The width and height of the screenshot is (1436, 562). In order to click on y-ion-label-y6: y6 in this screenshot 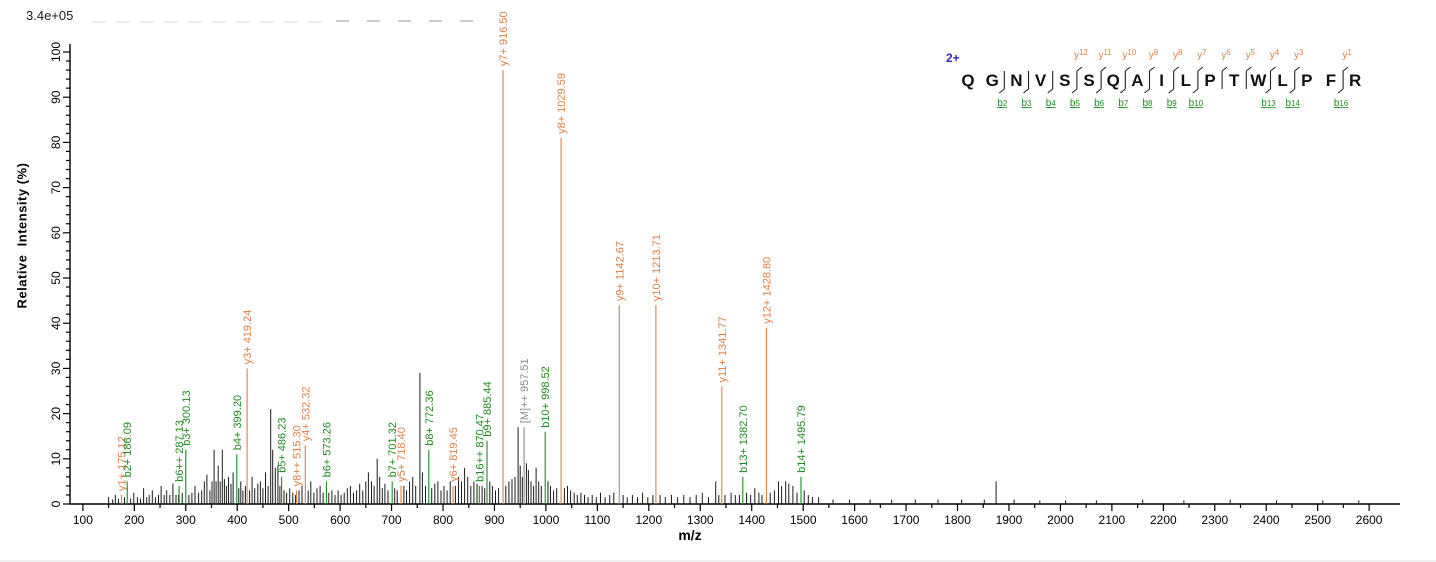, I will do `click(1226, 54)`.